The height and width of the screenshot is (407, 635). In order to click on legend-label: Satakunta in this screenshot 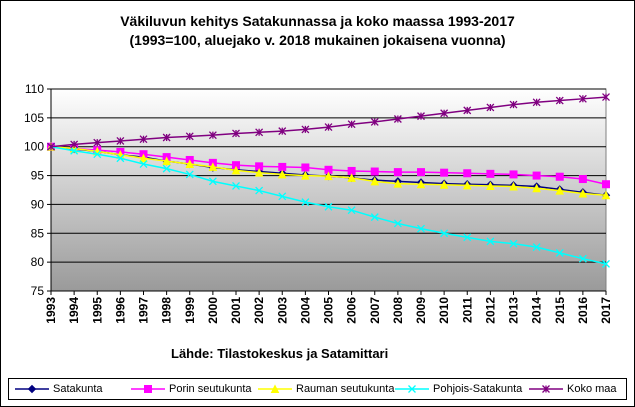, I will do `click(78, 389)`.